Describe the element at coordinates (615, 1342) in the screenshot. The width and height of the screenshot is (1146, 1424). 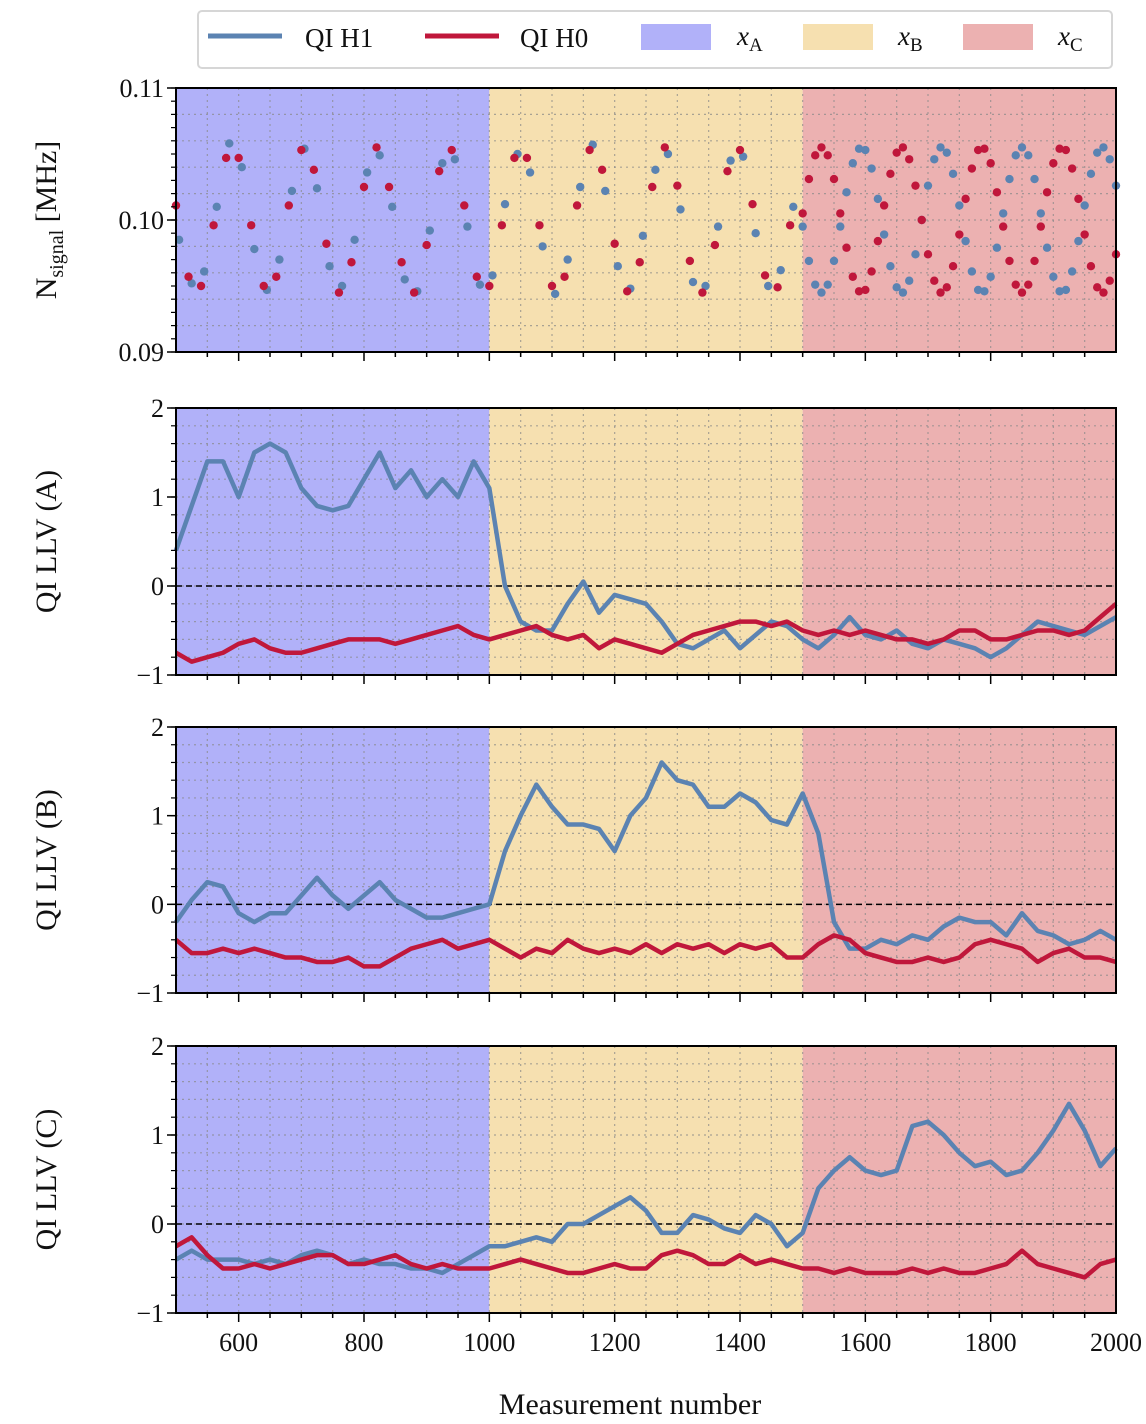
I see `x-tick-label: 1200` at that location.